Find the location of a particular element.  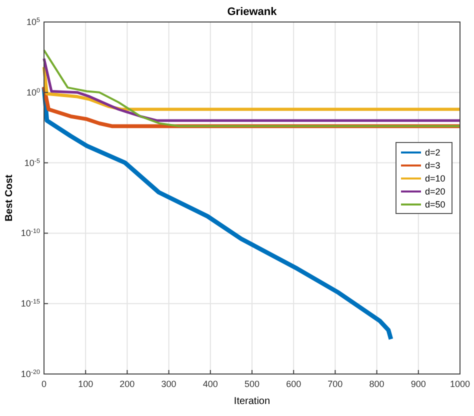

legend-label: d=10 is located at coordinates (435, 179).